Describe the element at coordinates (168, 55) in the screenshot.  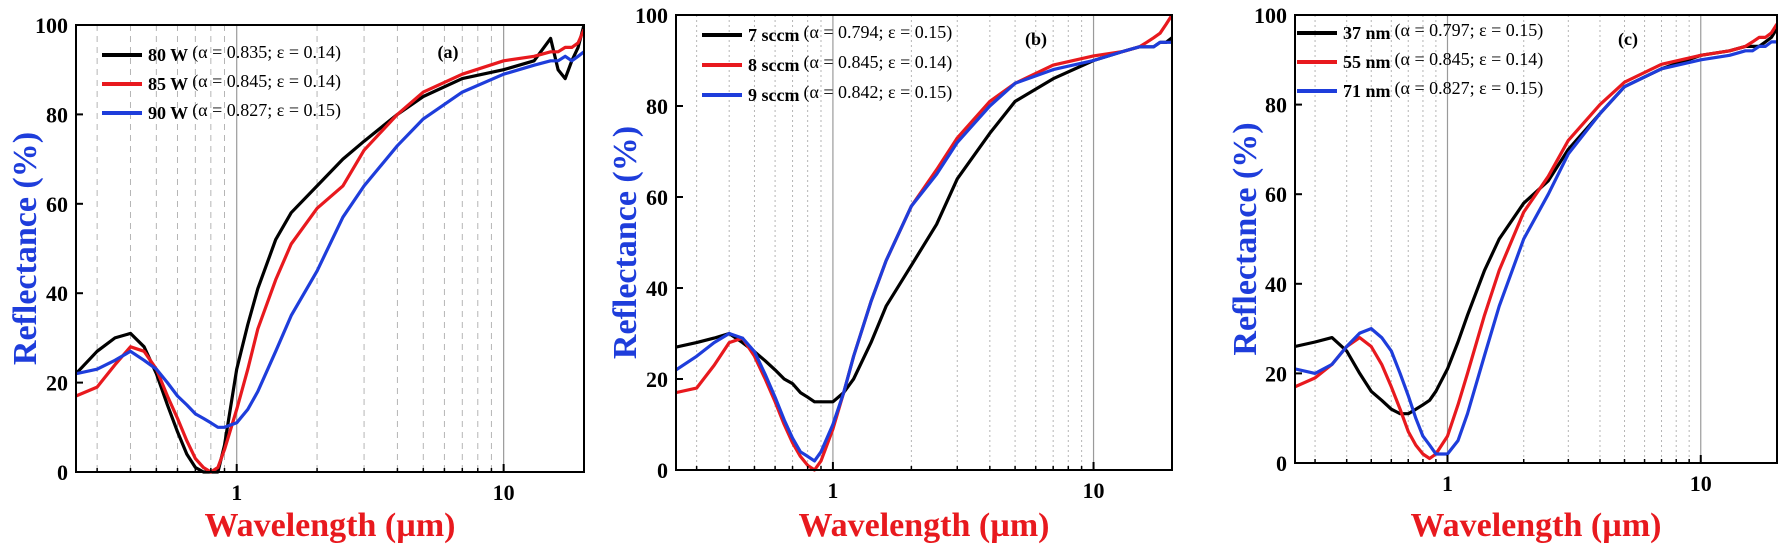
I see `legend-label: 80 W` at that location.